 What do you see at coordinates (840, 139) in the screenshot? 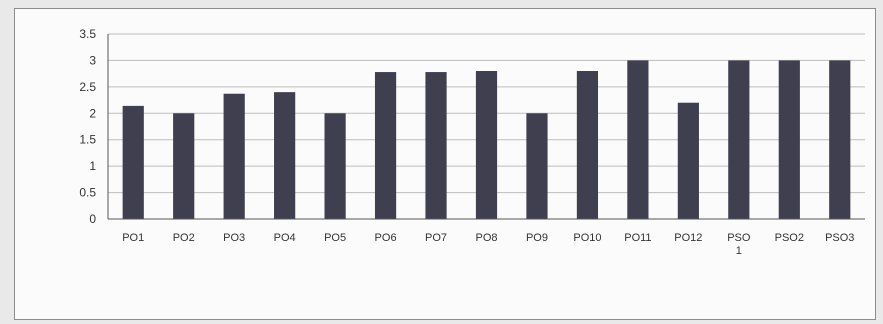
I see `bar-pso3` at bounding box center [840, 139].